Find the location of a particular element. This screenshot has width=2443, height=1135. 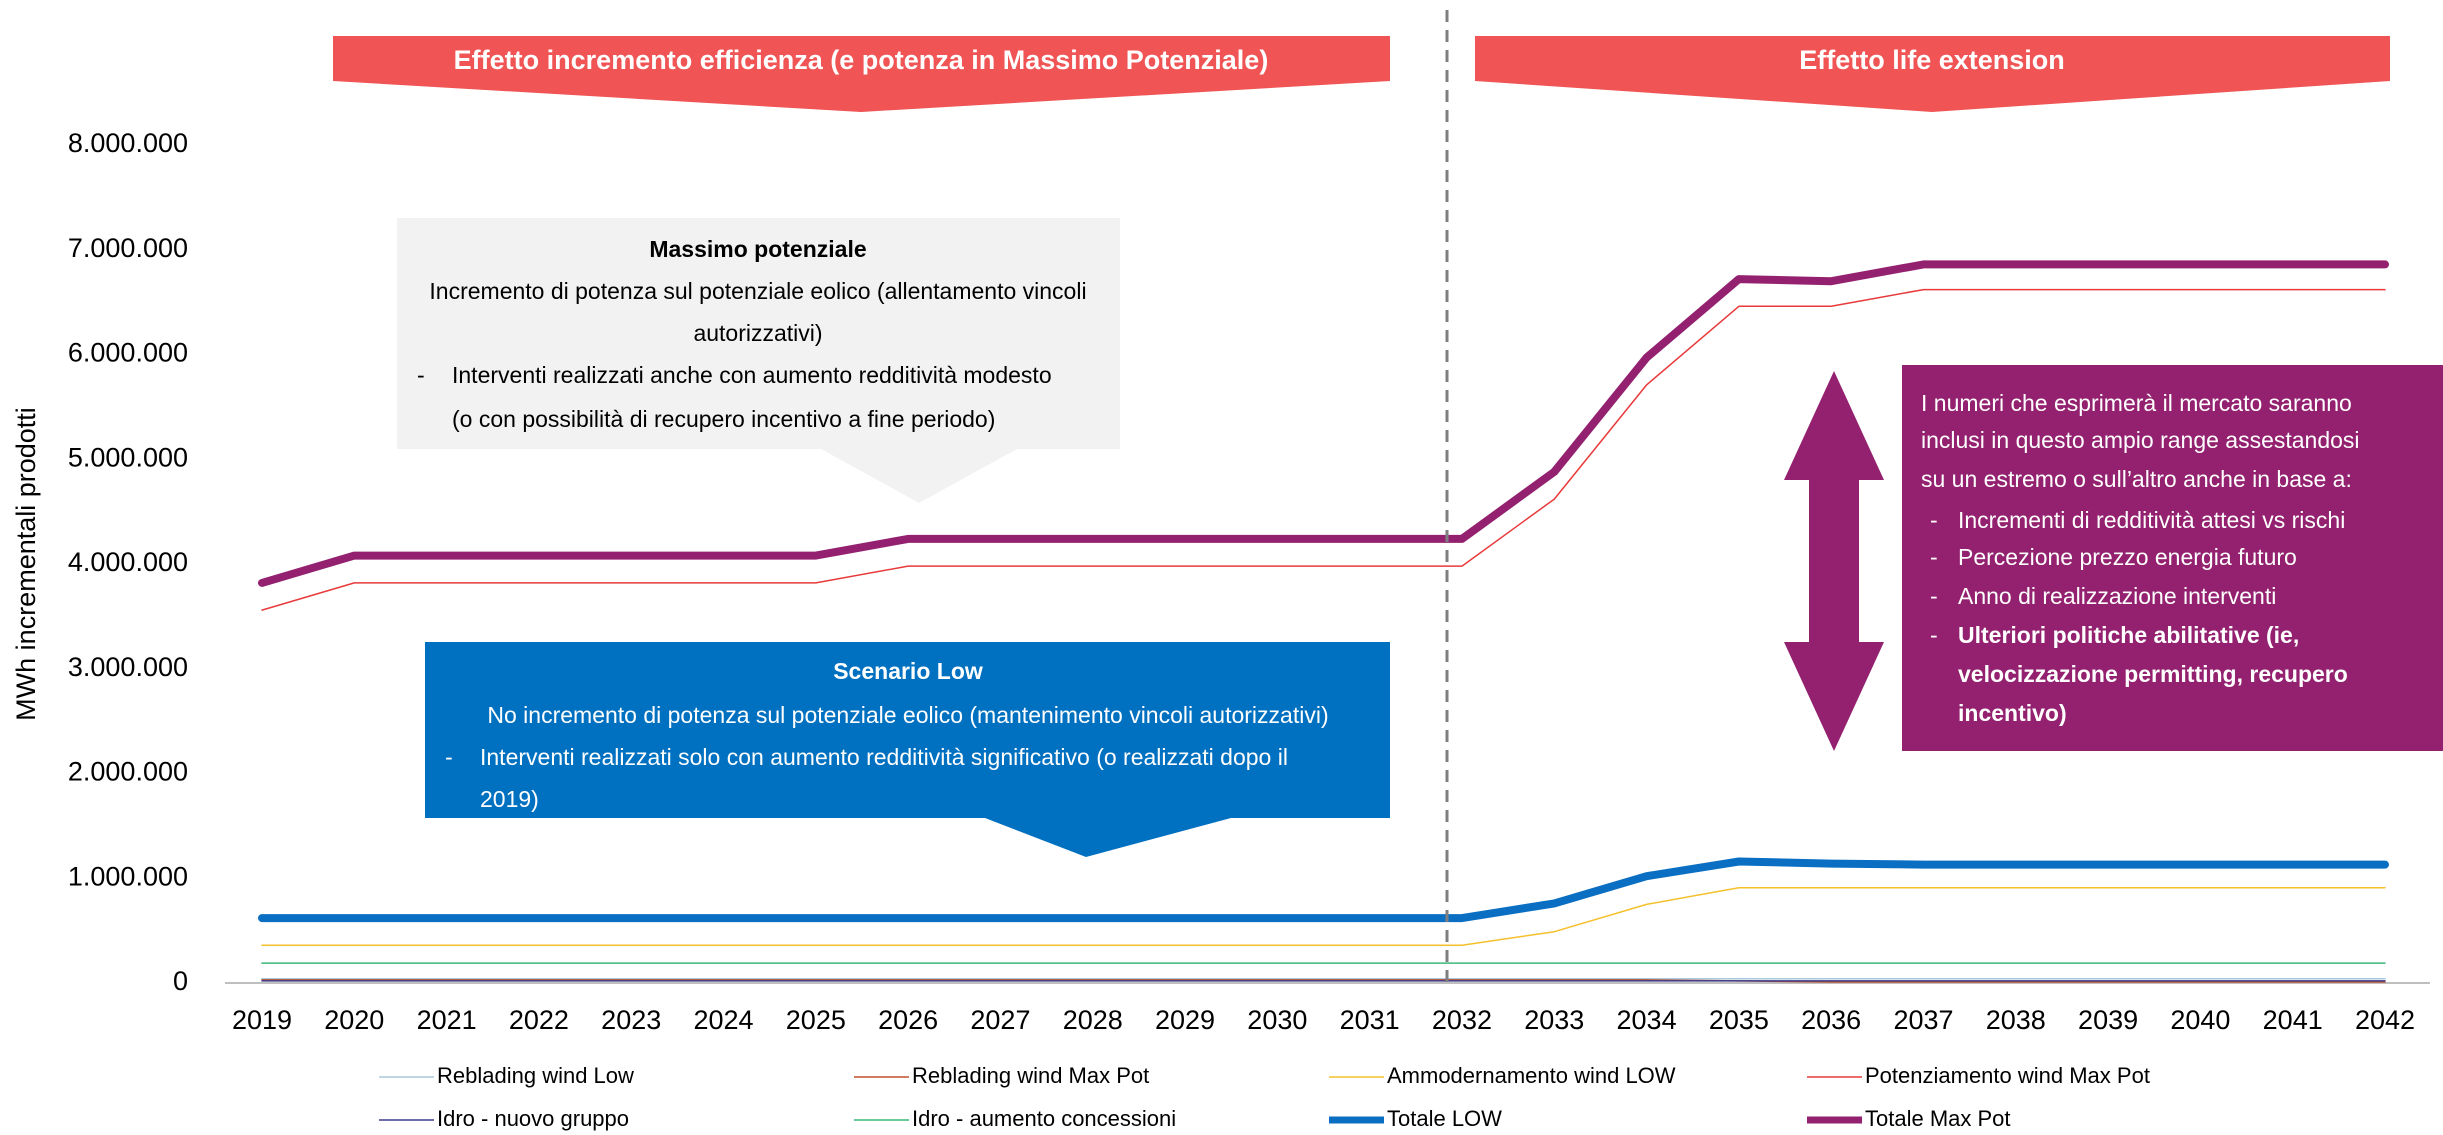

x-tick-label: 2022 is located at coordinates (539, 1020).